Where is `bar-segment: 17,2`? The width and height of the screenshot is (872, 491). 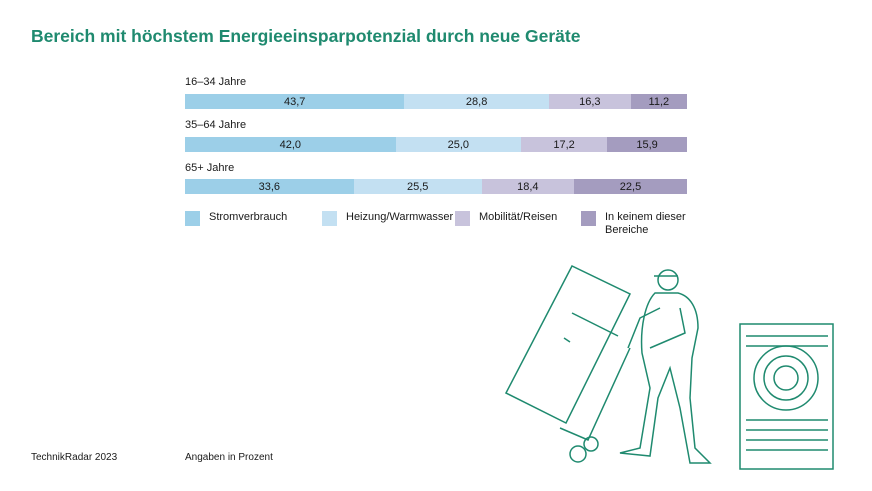
bar-segment: 17,2 is located at coordinates (564, 144).